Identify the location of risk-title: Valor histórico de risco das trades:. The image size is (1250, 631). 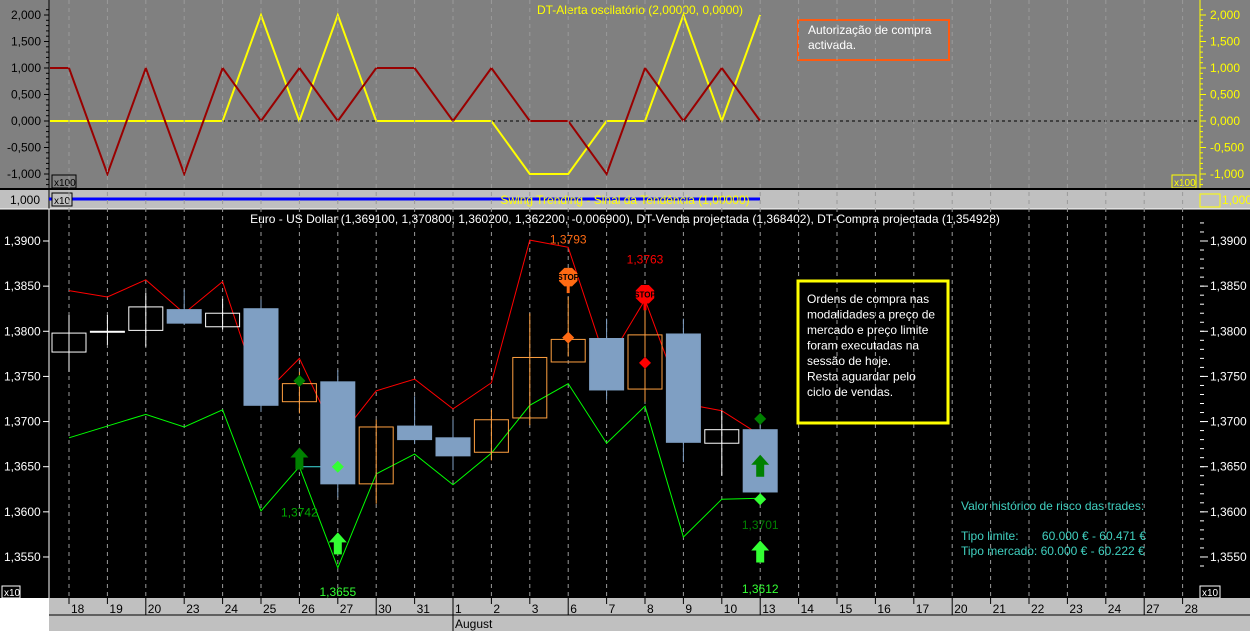
(1052, 506).